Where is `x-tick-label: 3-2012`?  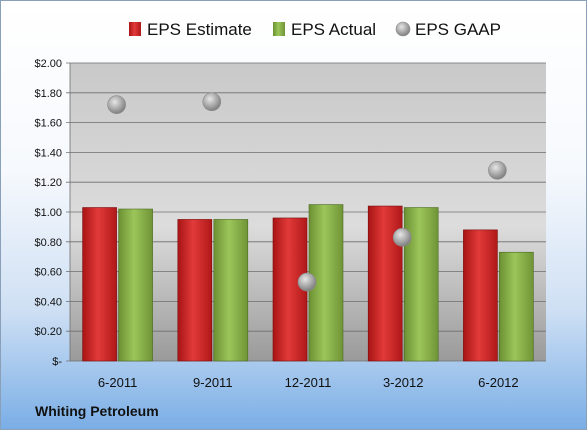 x-tick-label: 3-2012 is located at coordinates (403, 382).